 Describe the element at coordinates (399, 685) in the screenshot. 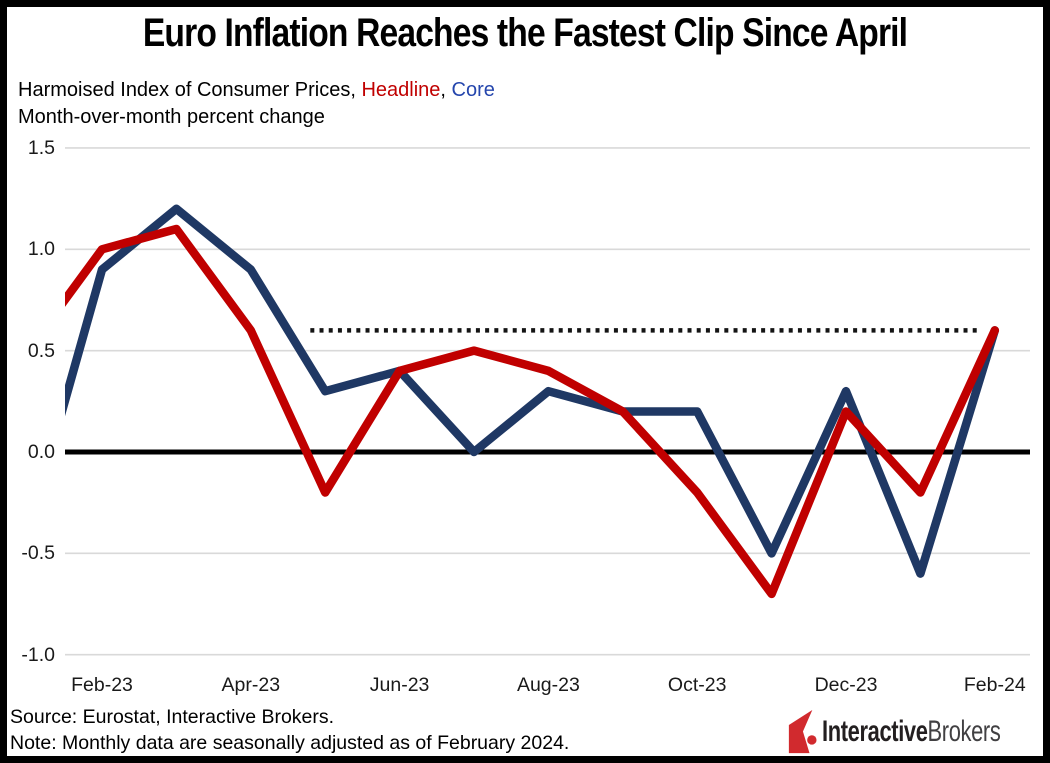

I see `x-axis-tick-label: Jun-23` at that location.